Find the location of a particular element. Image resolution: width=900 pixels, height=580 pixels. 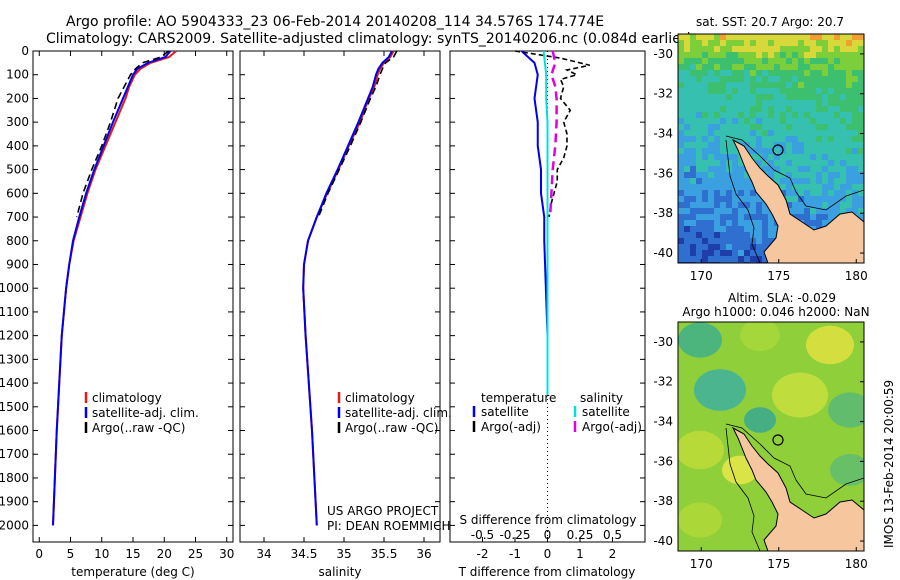

series-line-temperature-argo-adj- is located at coordinates (552, 134).